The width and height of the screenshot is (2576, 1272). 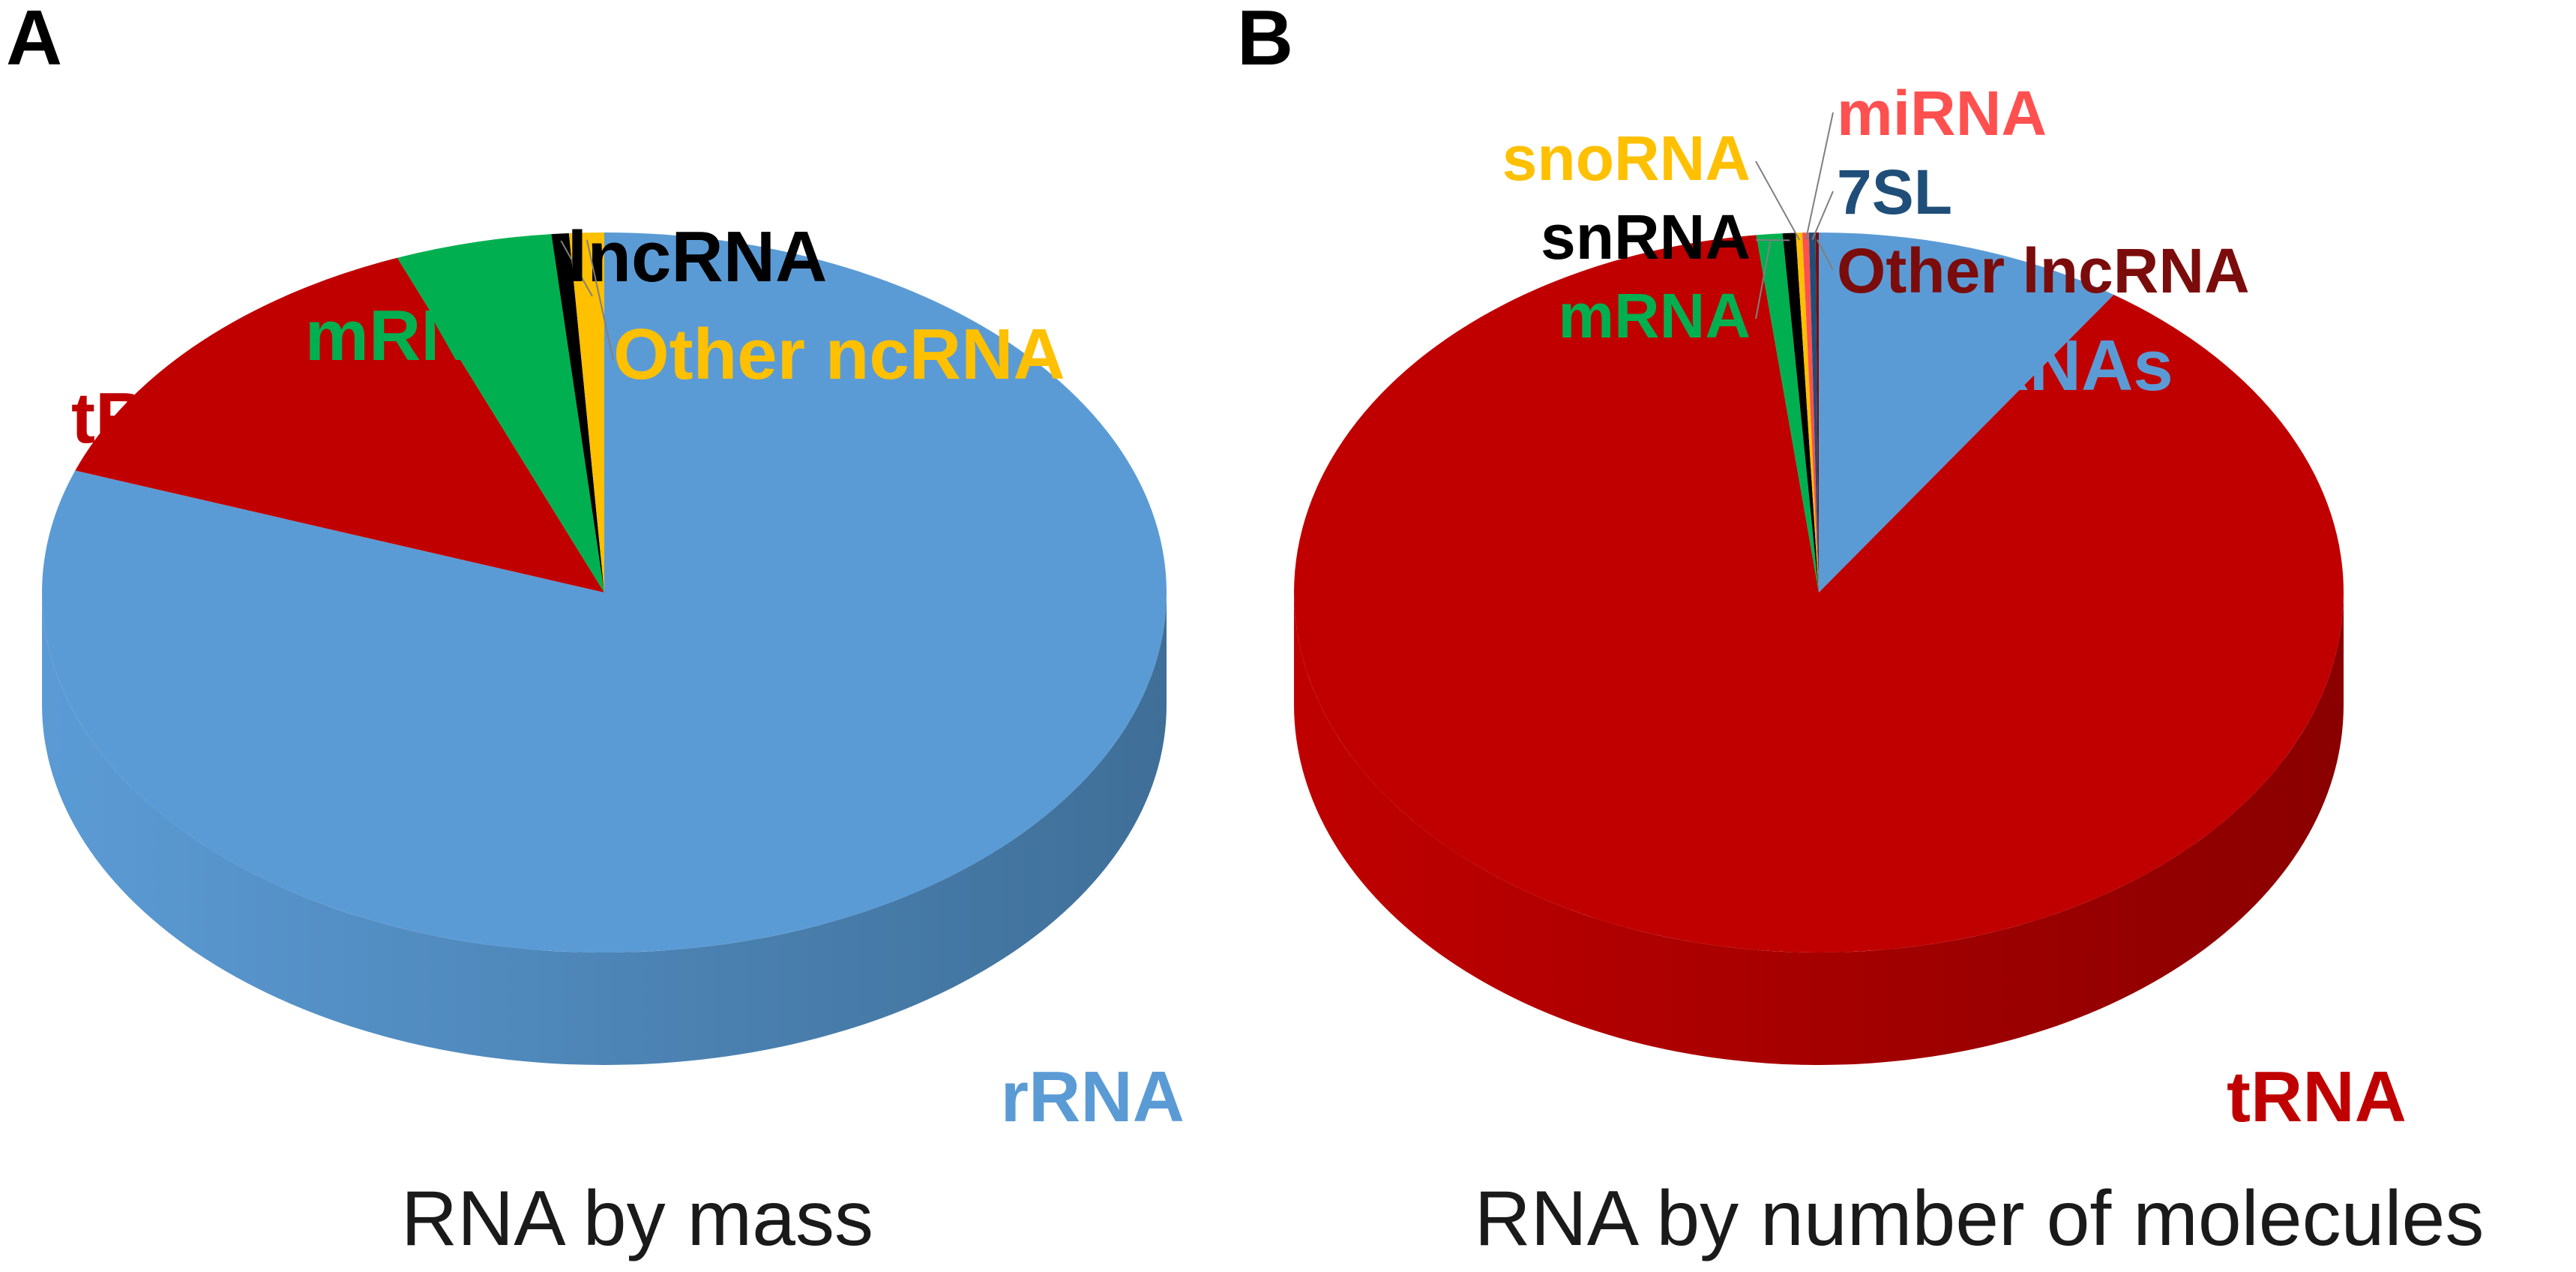 What do you see at coordinates (698, 257) in the screenshot?
I see `slice-label-lncrna: lncRNA` at bounding box center [698, 257].